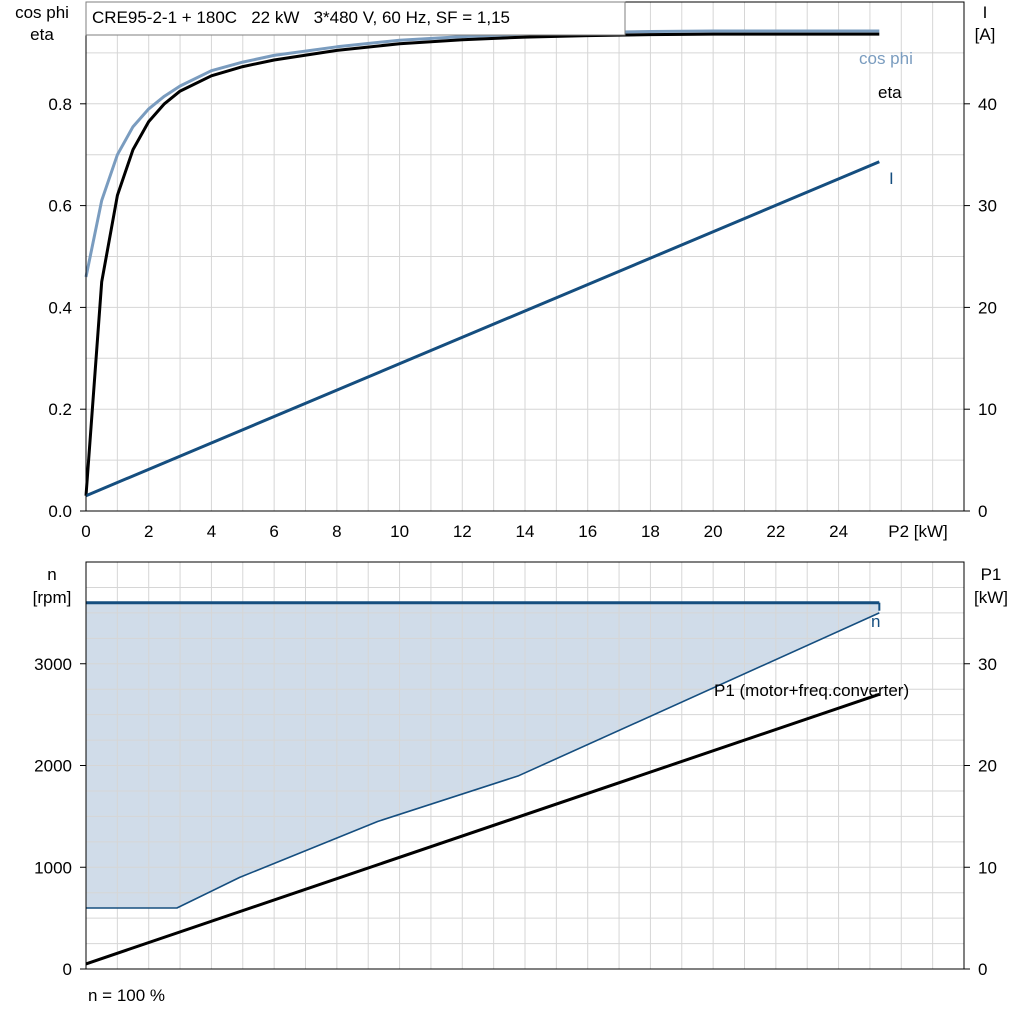 This screenshot has height=1024, width=1024. Describe the element at coordinates (587, 531) in the screenshot. I see `top-x-tick-label: 16` at that location.